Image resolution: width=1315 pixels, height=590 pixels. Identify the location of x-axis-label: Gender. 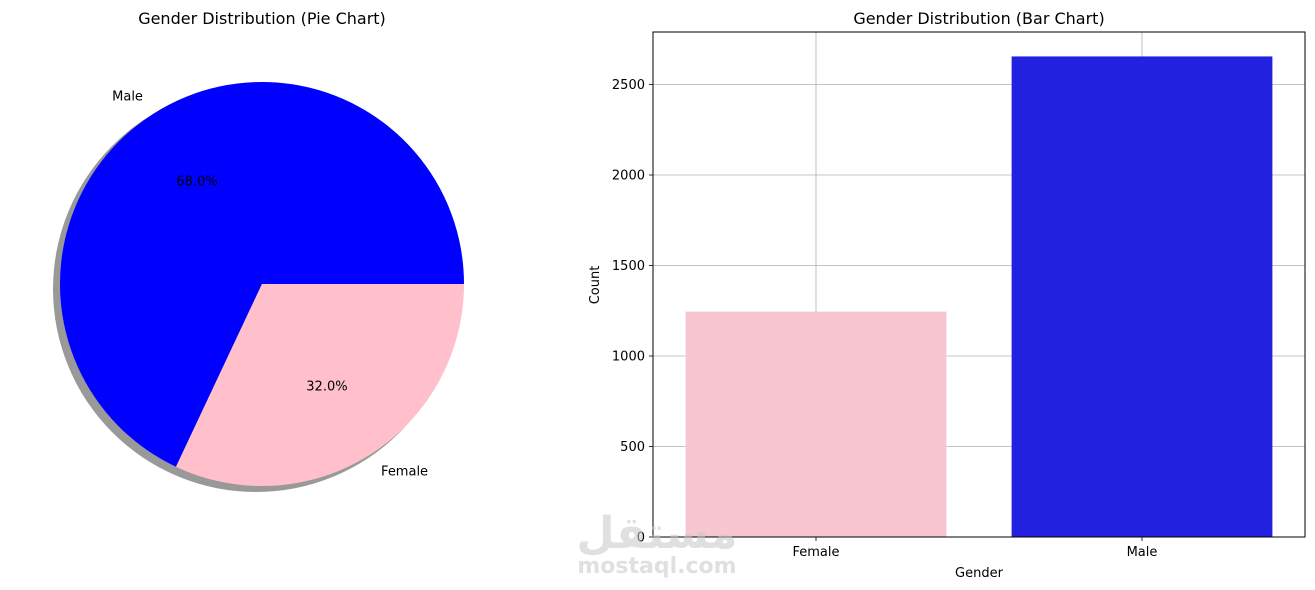
(979, 573).